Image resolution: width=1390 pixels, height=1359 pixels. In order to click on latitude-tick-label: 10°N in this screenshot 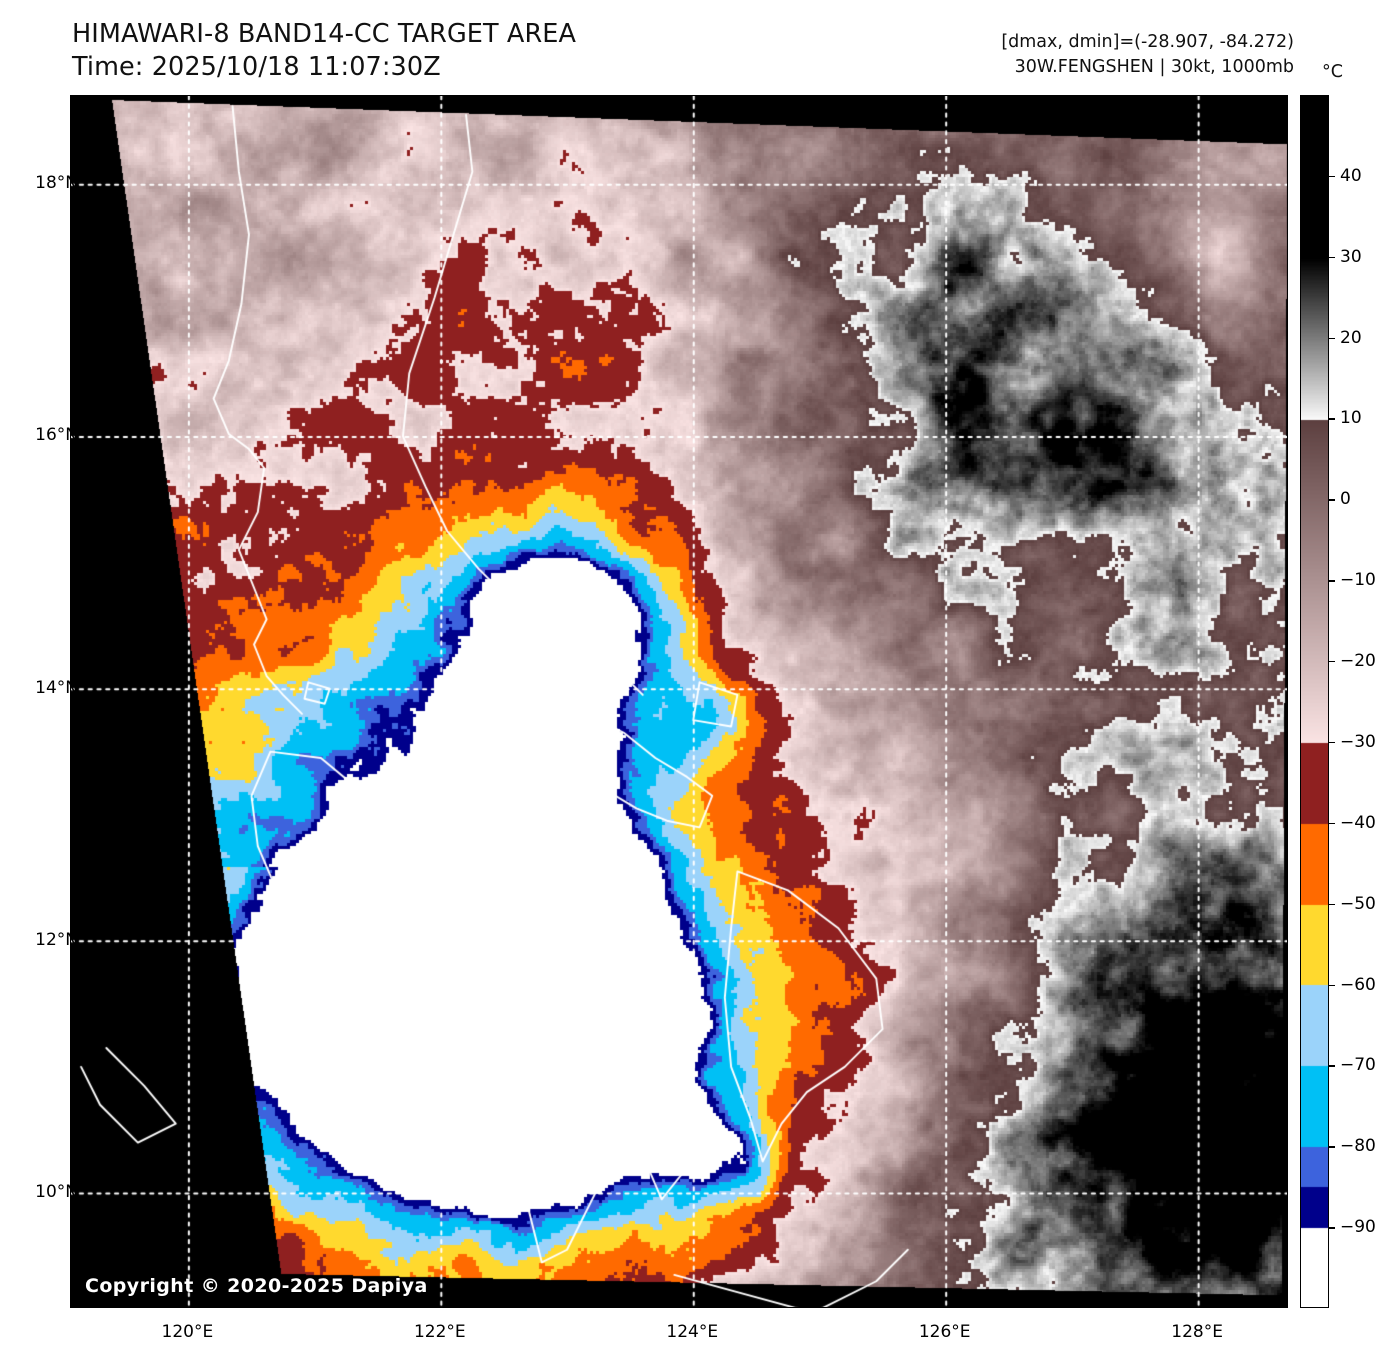, I will do `click(56, 1191)`.